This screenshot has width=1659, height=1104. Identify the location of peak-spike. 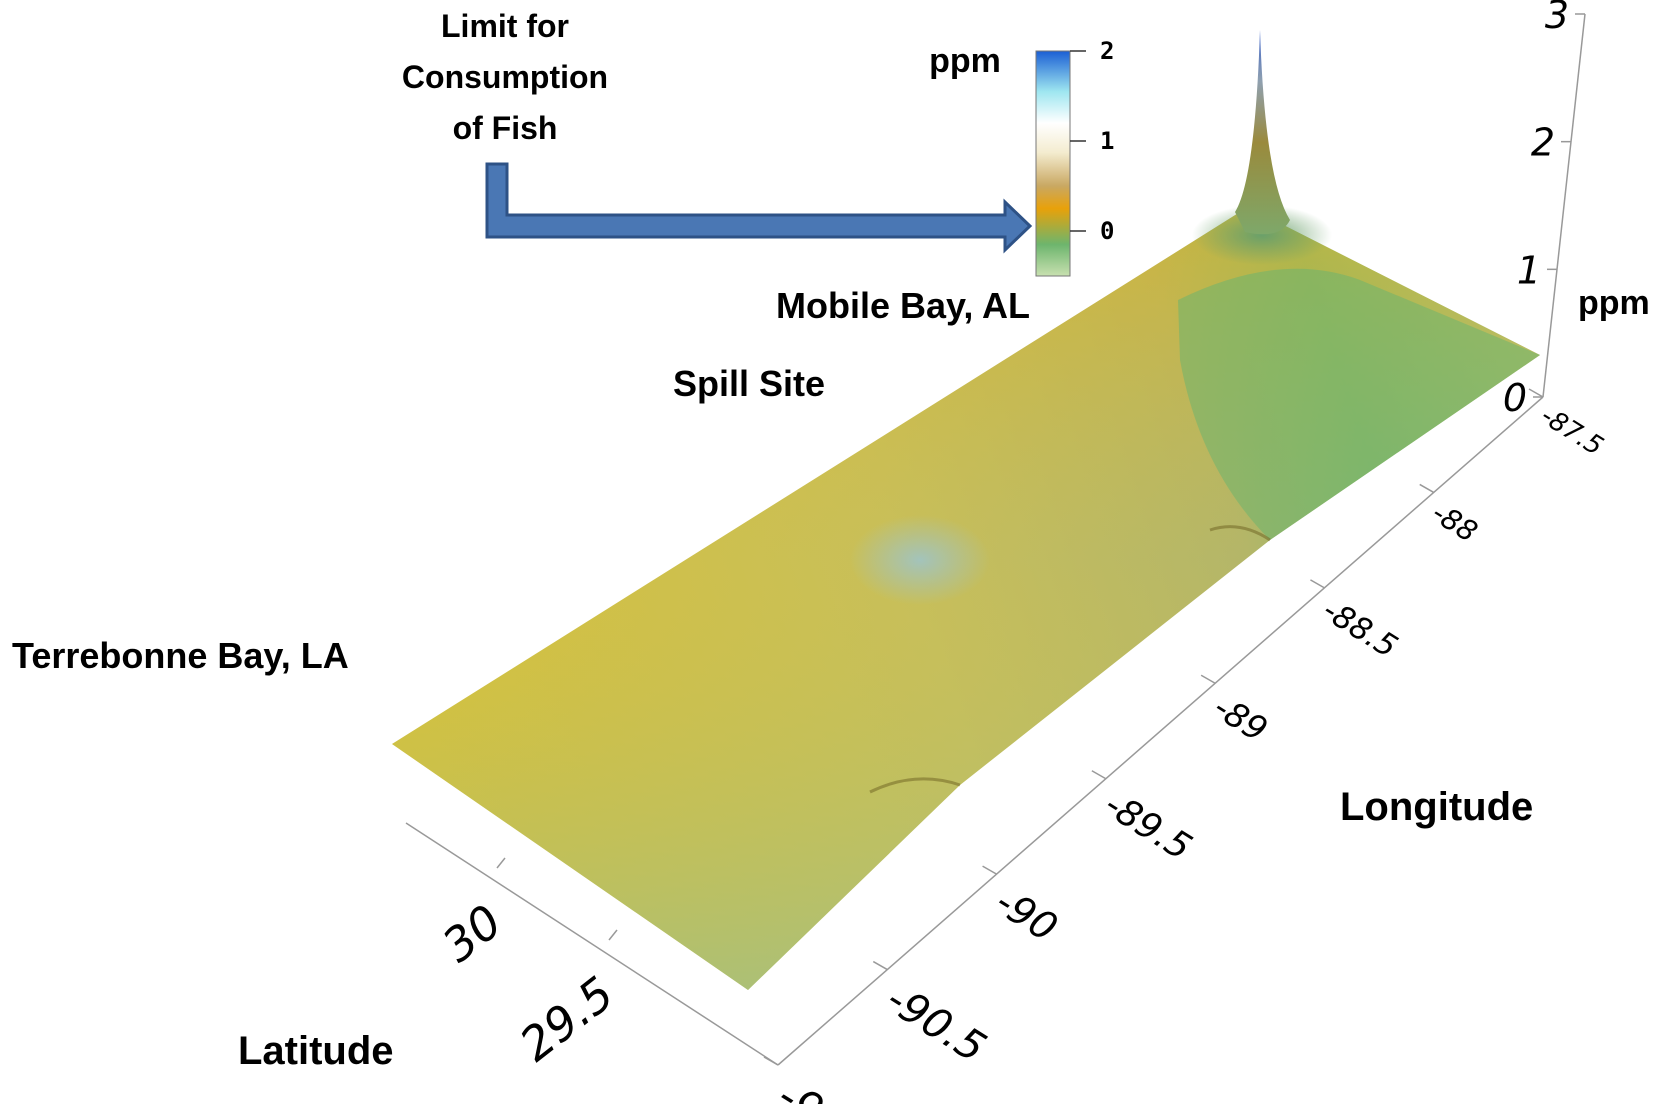
(1262, 132).